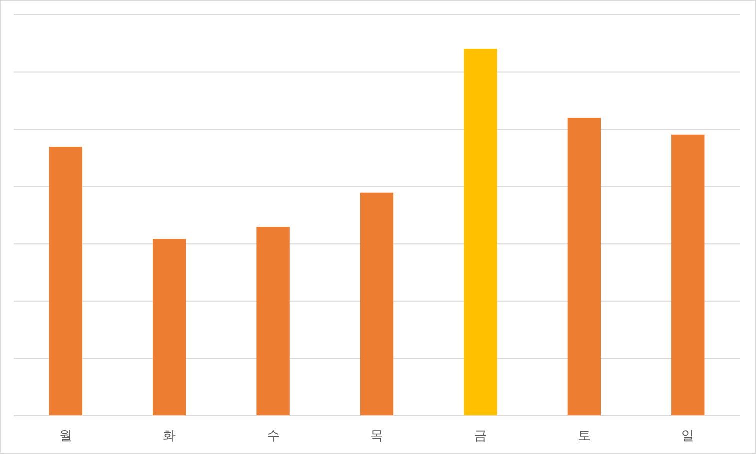 The height and width of the screenshot is (454, 756). Describe the element at coordinates (169, 436) in the screenshot. I see `x-tick-label: 화` at that location.